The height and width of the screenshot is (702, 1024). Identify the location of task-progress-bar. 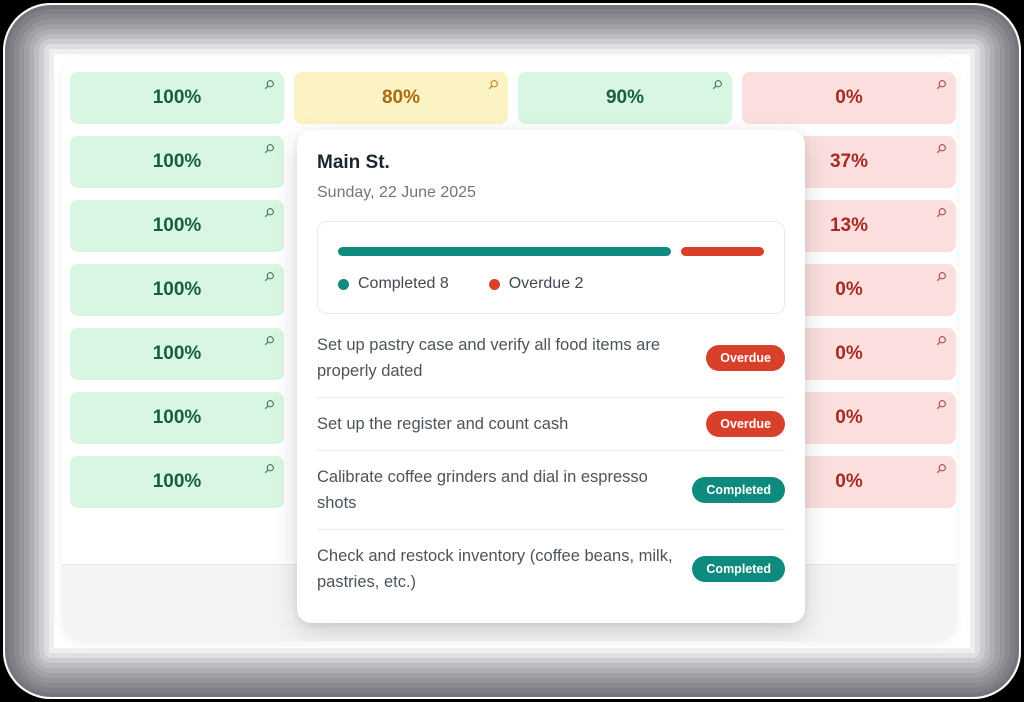
(551, 251).